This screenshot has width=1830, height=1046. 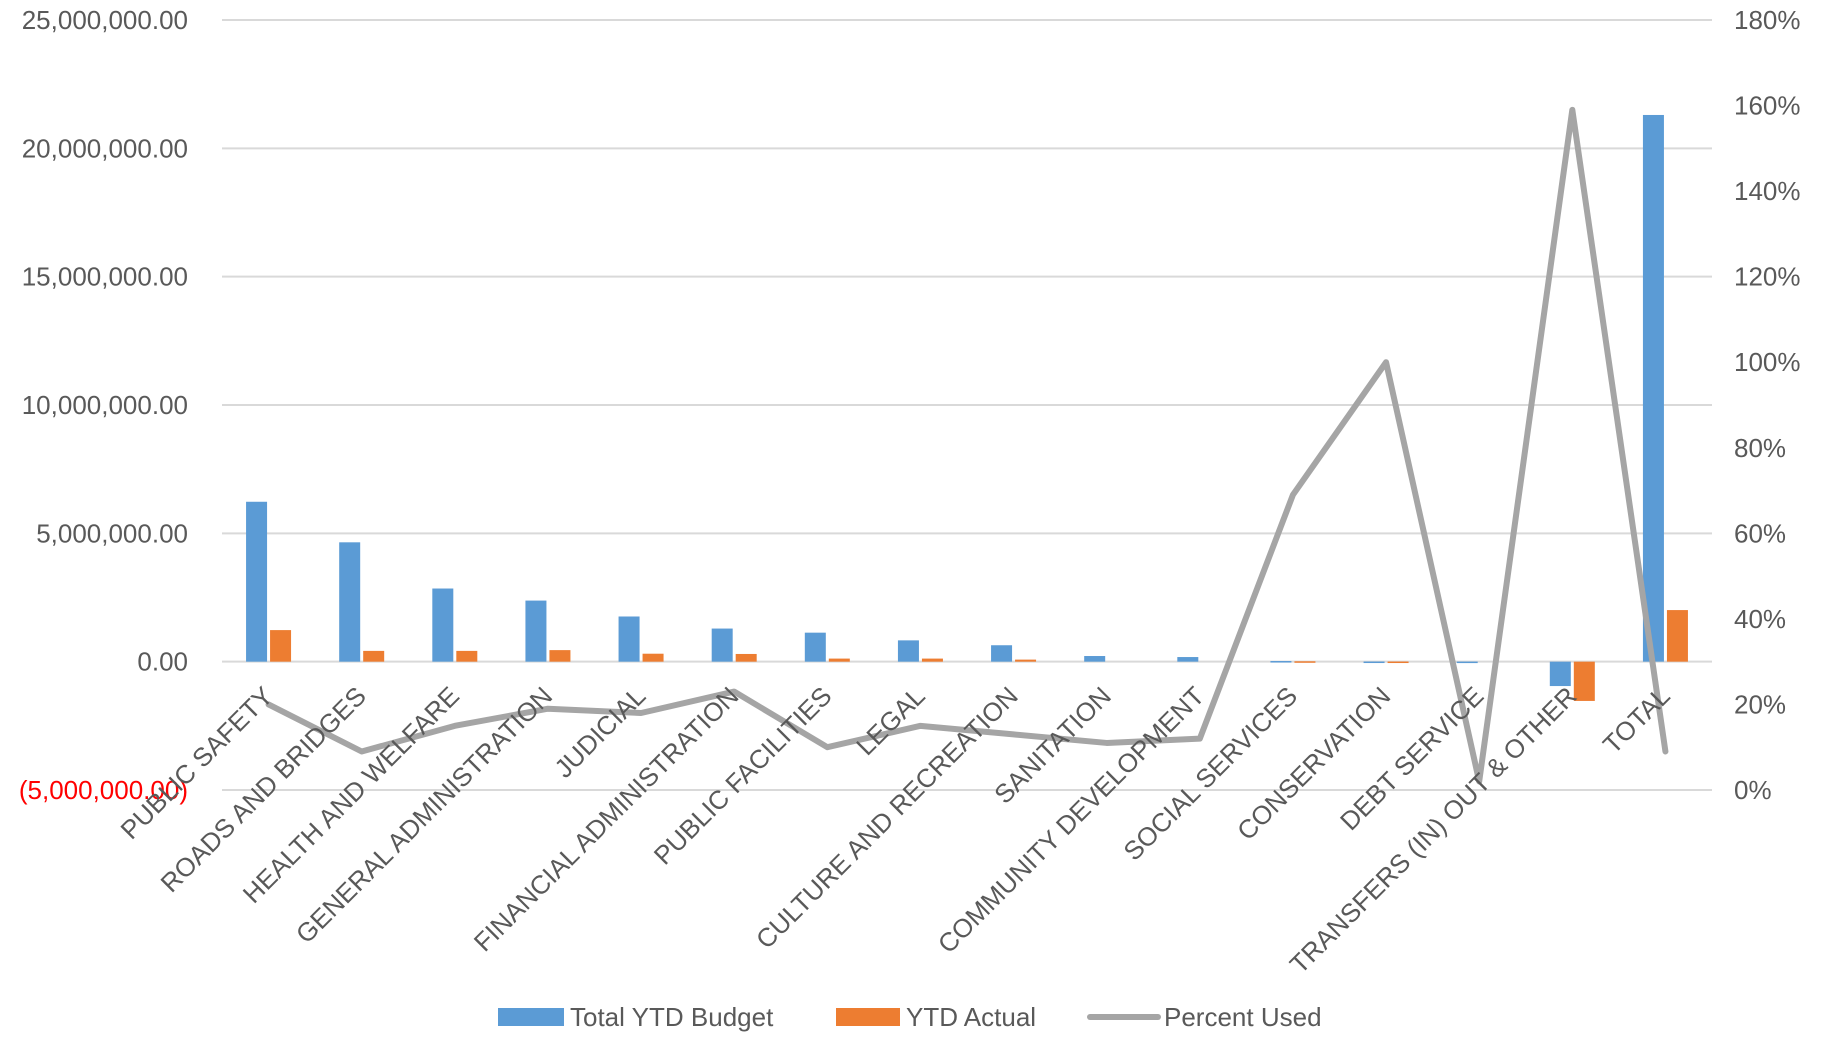 What do you see at coordinates (1760, 533) in the screenshot?
I see `right-tick-label: 60%` at bounding box center [1760, 533].